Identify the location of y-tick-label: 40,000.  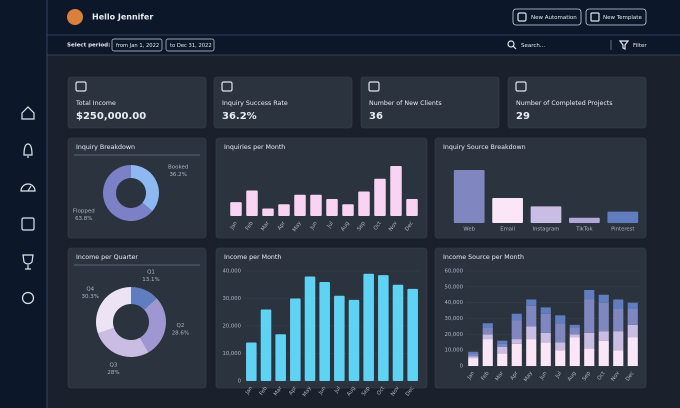
(231, 272).